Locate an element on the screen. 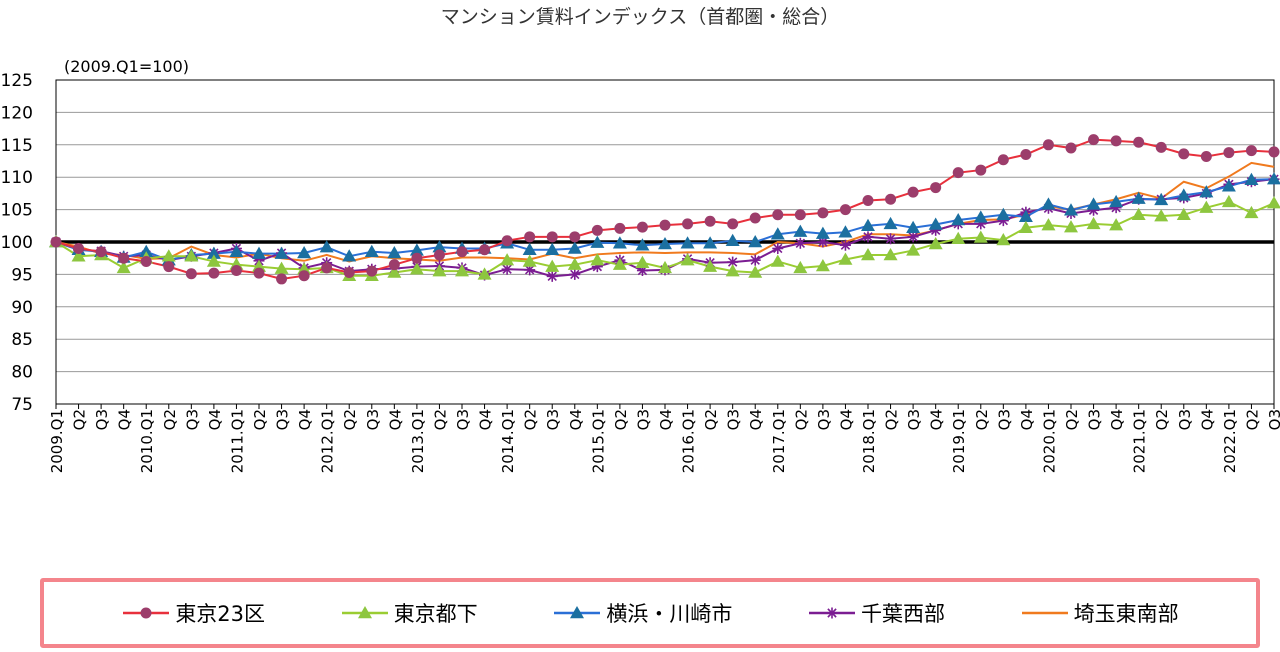 Image resolution: width=1280 pixels, height=652 pixels. y-tick-label: 85 is located at coordinates (22, 340).